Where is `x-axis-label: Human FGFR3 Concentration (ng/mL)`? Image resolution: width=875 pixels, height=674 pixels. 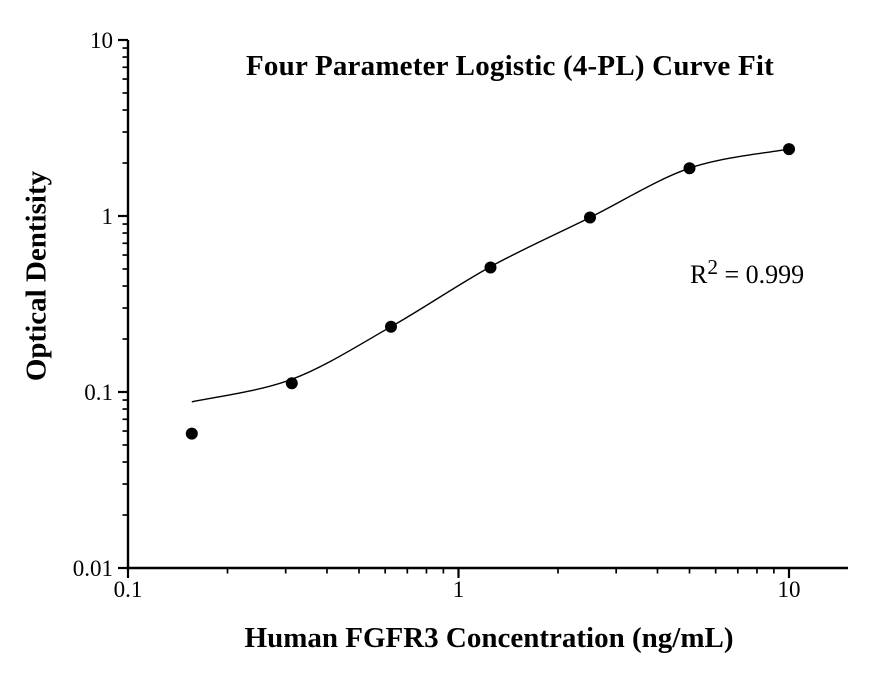 x-axis-label: Human FGFR3 Concentration (ng/mL) is located at coordinates (489, 638).